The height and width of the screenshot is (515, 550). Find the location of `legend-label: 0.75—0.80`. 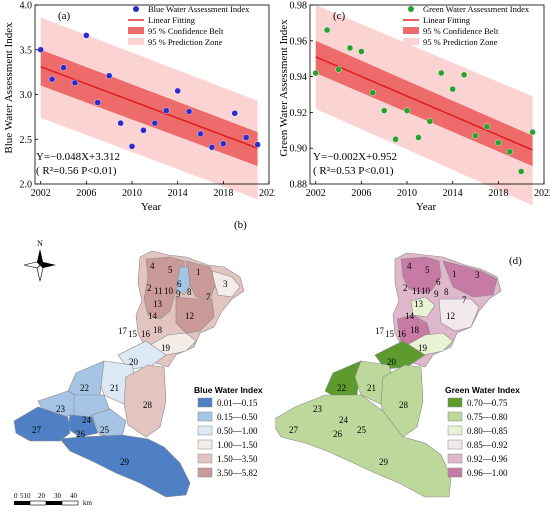

legend-label: 0.75—0.80 is located at coordinates (487, 417).